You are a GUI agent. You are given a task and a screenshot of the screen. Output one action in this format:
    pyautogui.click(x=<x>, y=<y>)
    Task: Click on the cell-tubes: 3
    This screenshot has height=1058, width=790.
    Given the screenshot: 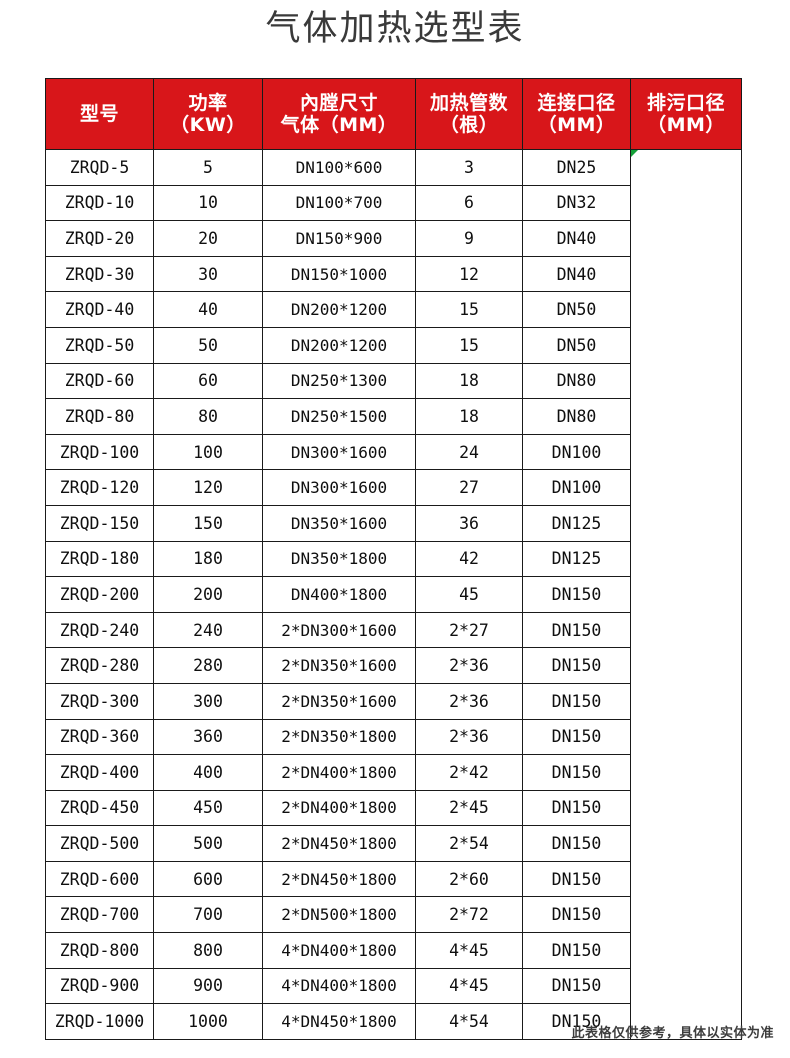 What is the action you would take?
    pyautogui.click(x=469, y=167)
    